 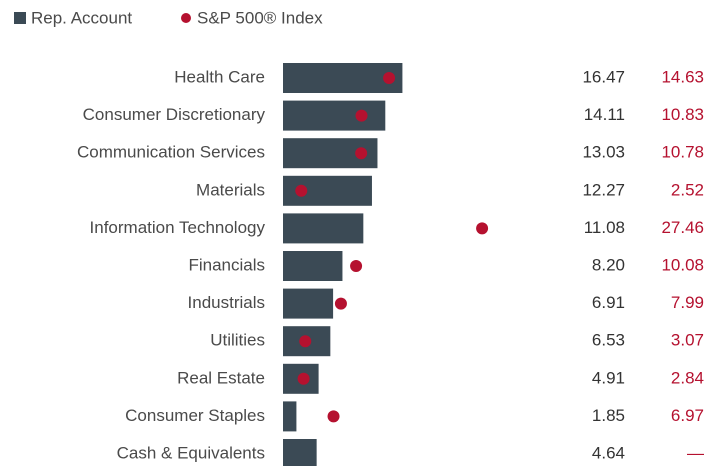 I want to click on value-label: 27.46, so click(x=682, y=227).